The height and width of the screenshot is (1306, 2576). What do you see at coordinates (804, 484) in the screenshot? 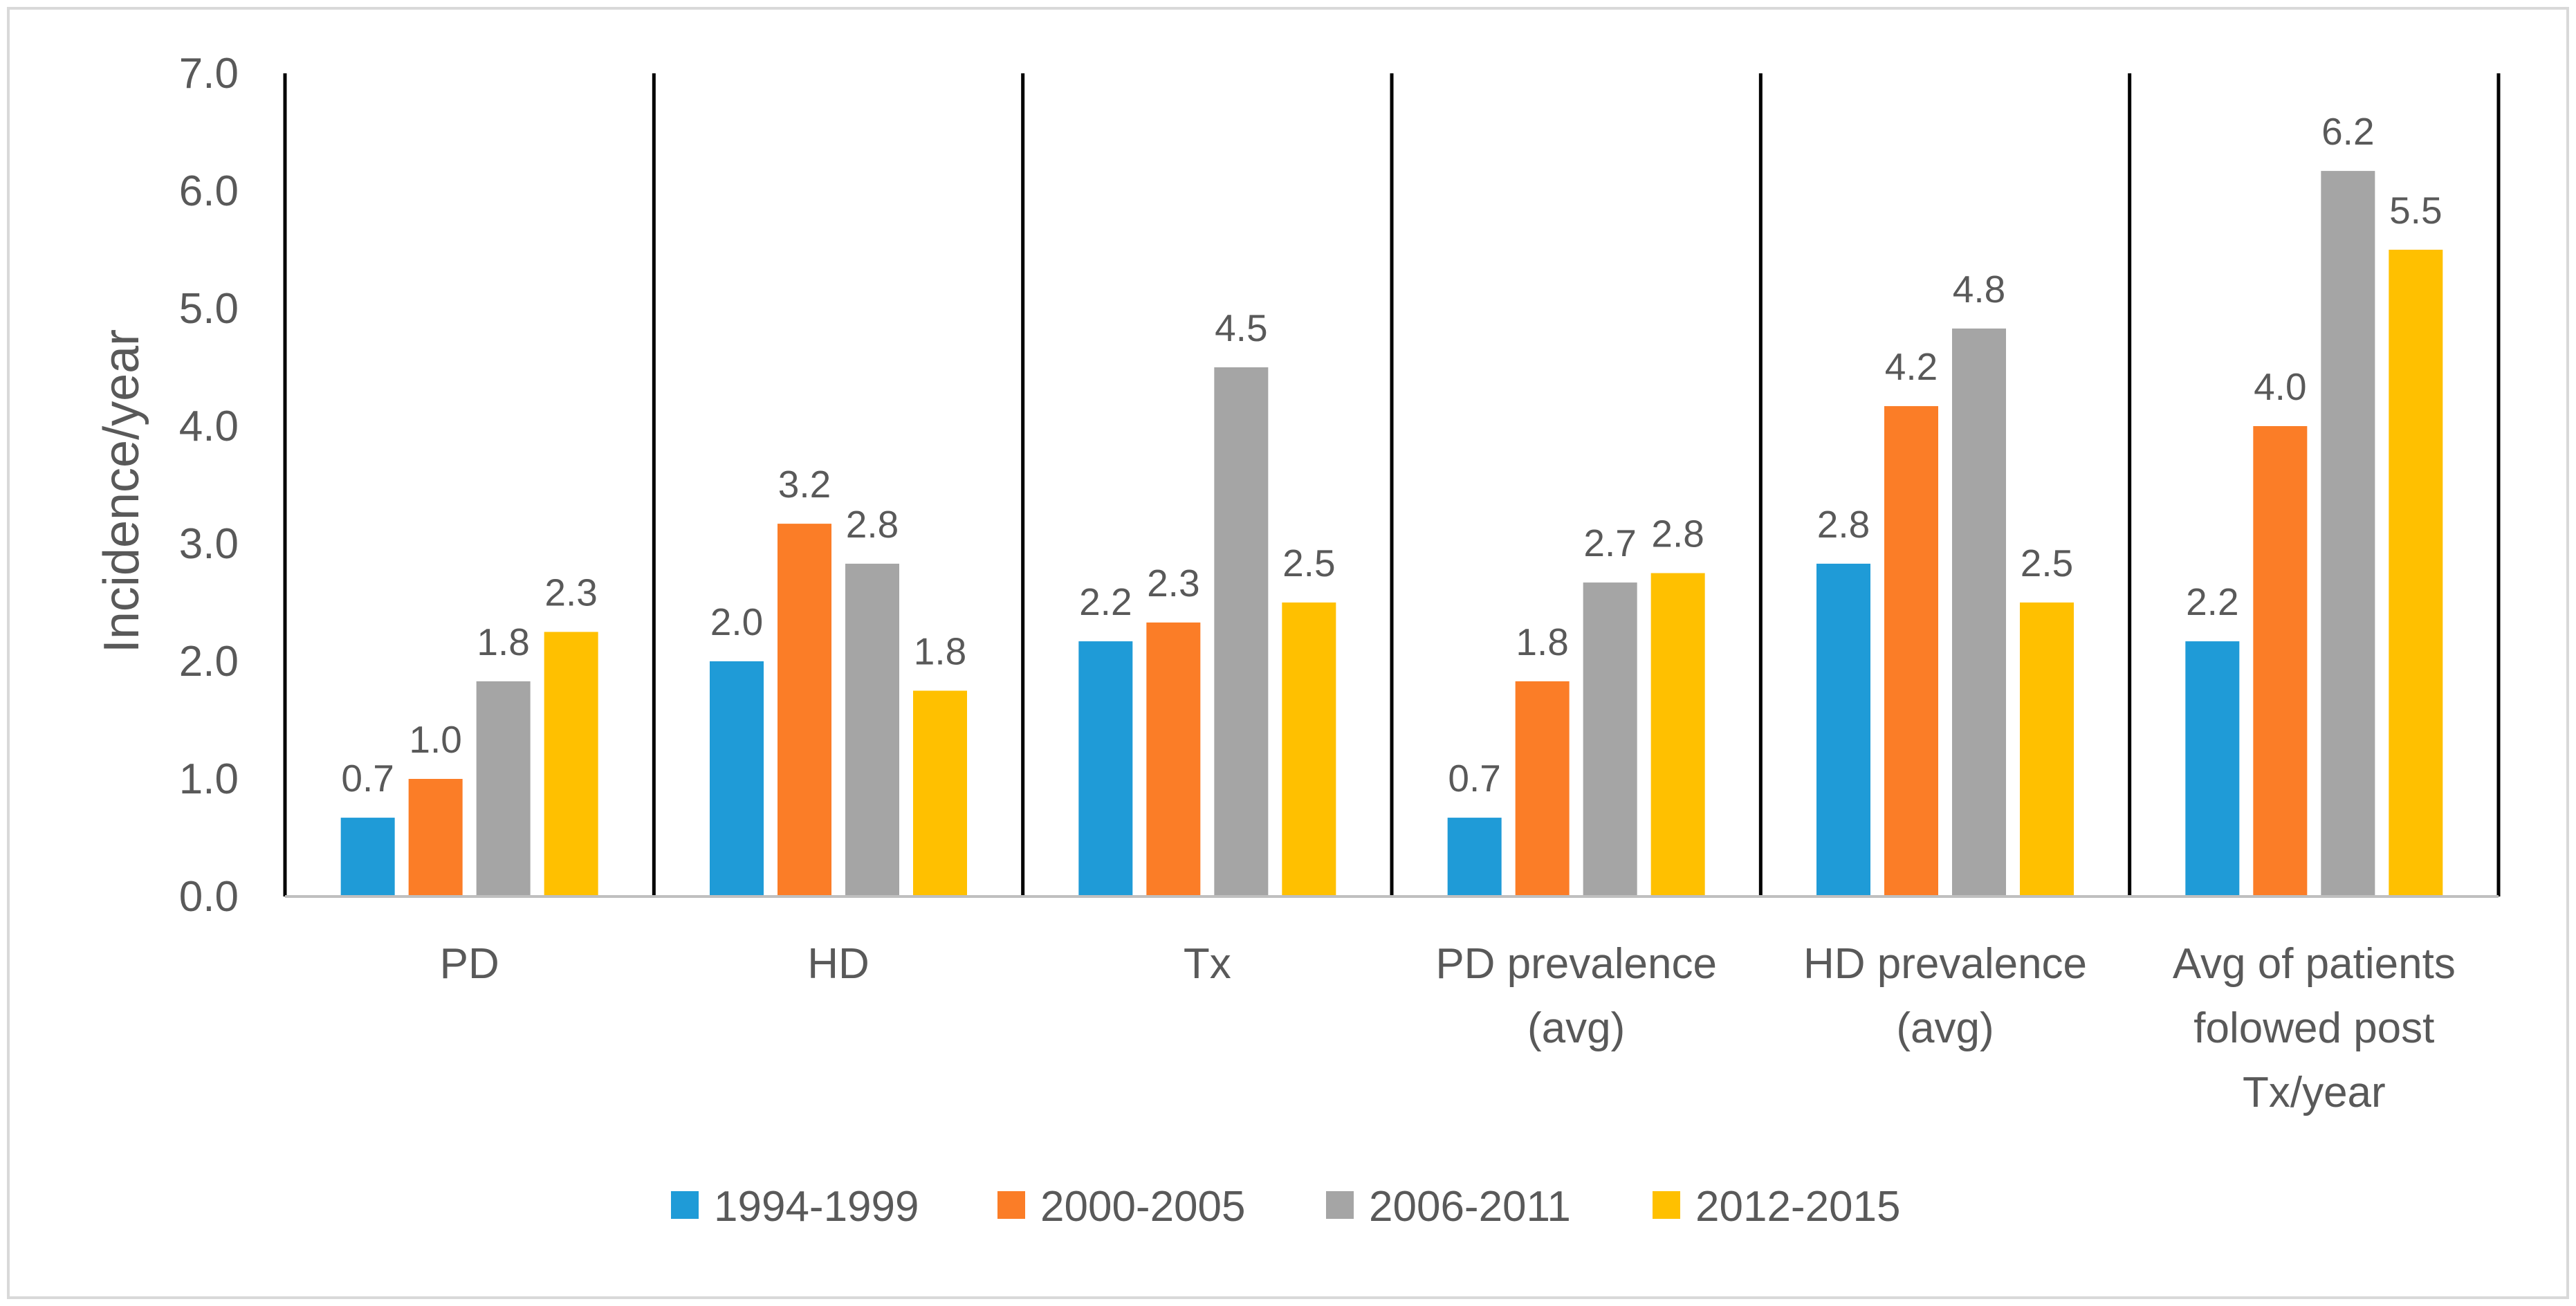
I see `data-label: 3.2` at bounding box center [804, 484].